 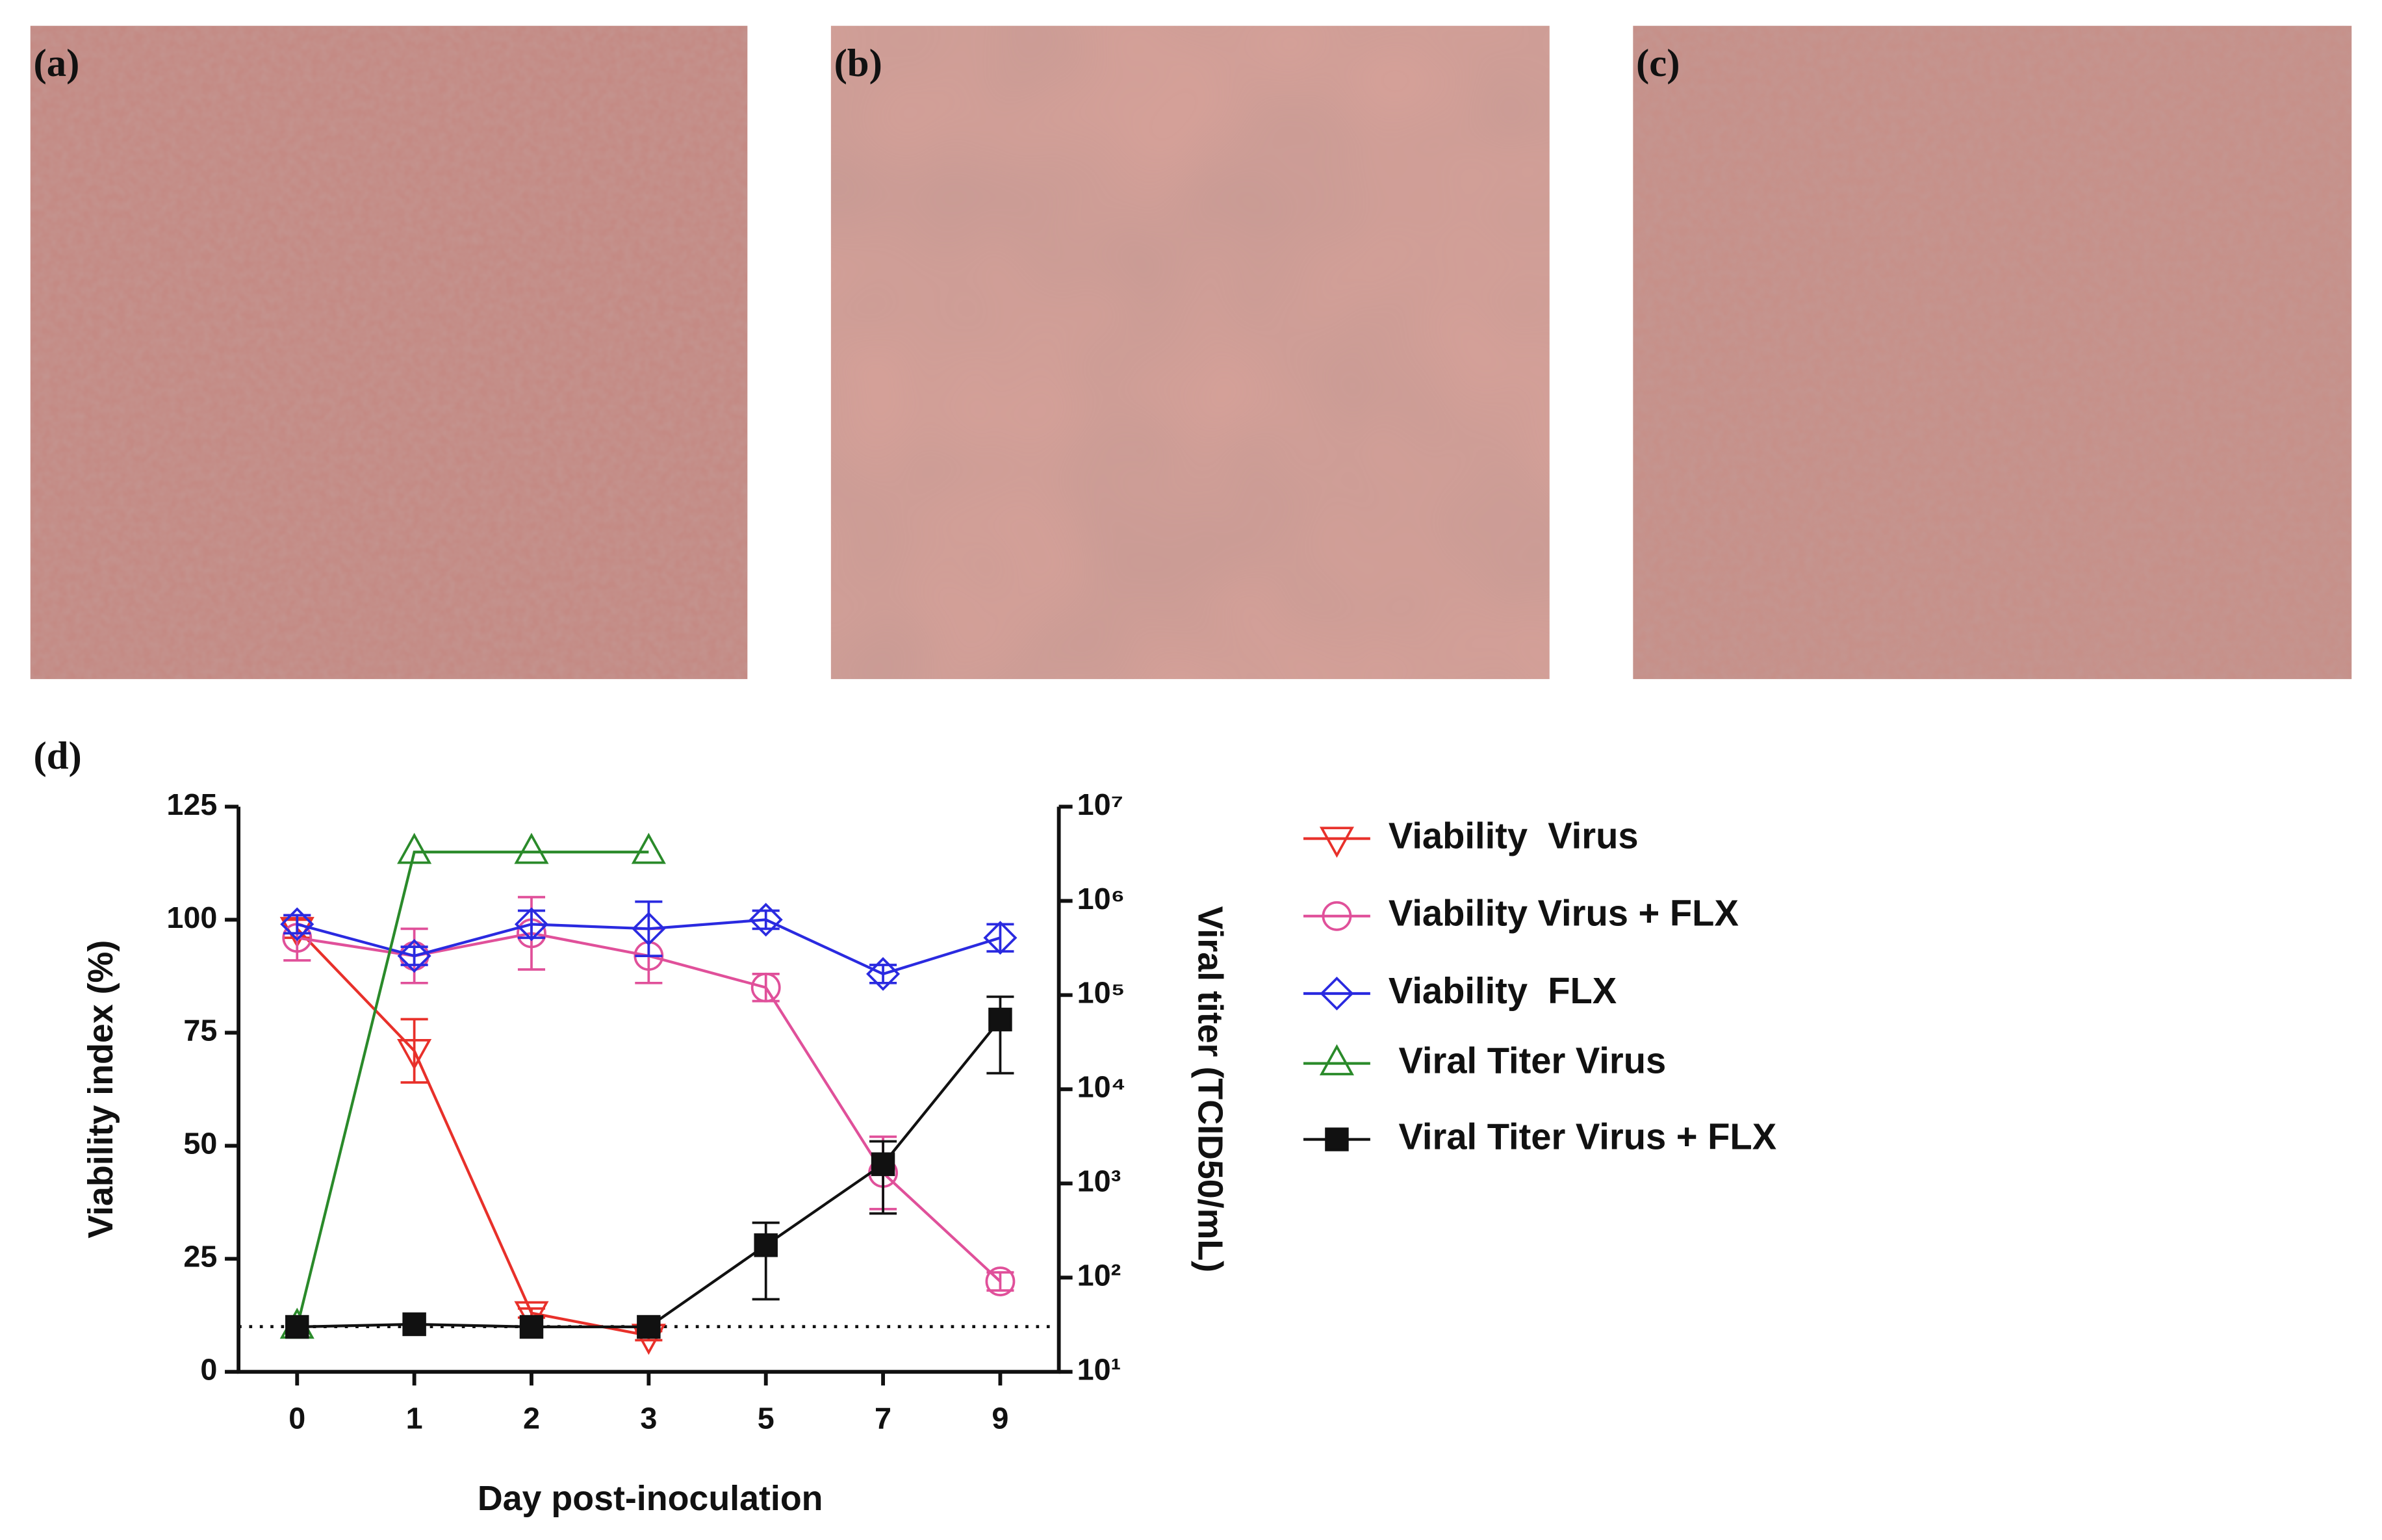 I want to click on y-tick-label: 100, so click(x=191, y=917).